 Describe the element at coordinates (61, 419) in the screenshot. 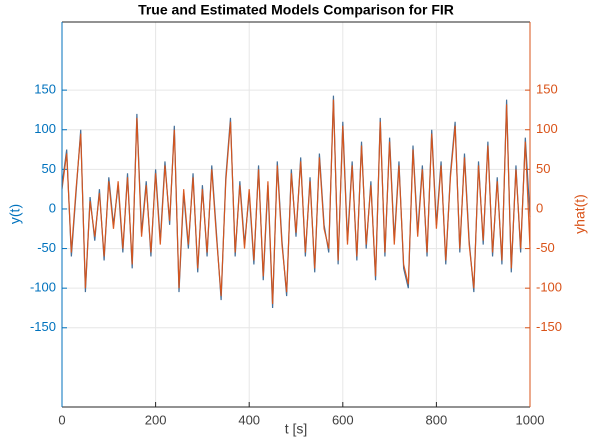

I see `x-tick-label: 0` at that location.